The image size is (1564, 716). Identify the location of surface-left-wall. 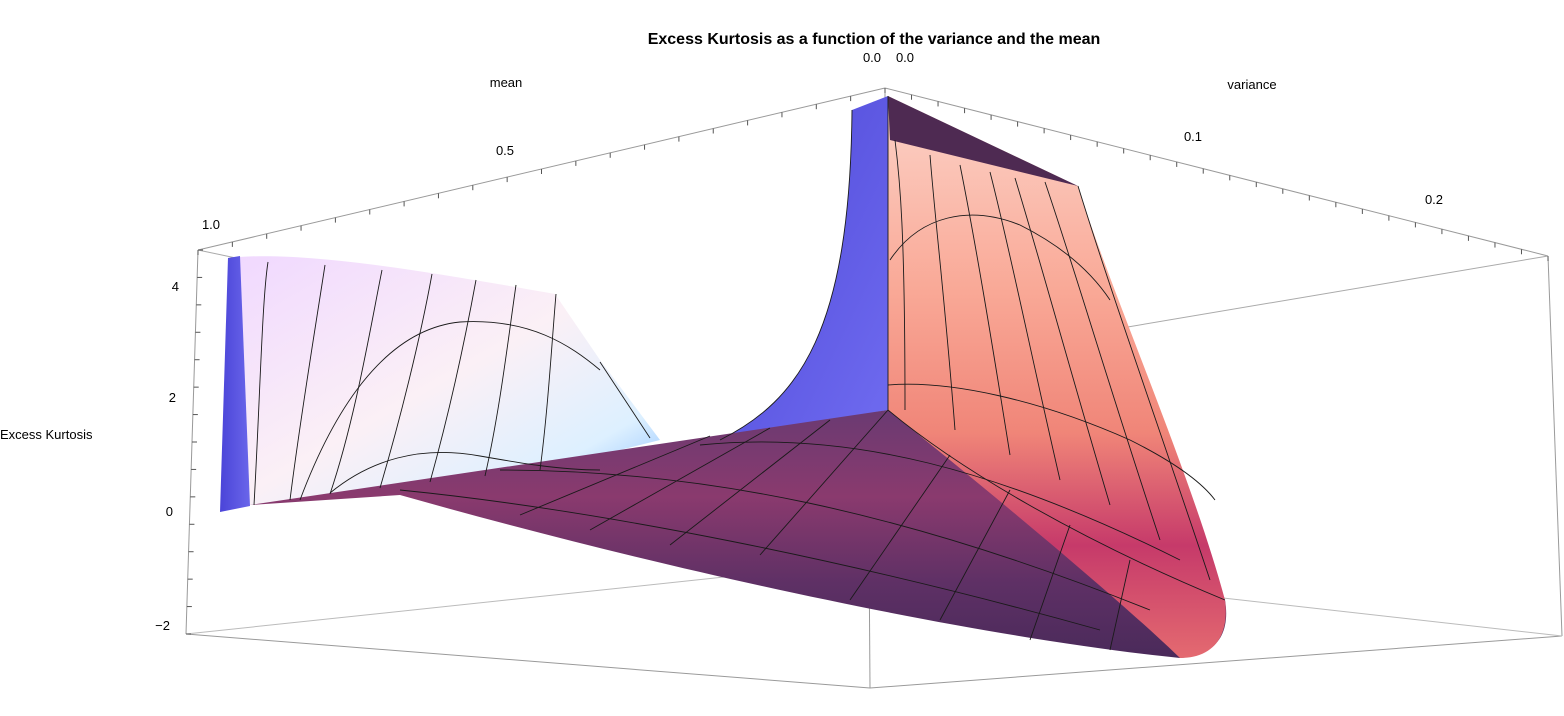
(235, 384).